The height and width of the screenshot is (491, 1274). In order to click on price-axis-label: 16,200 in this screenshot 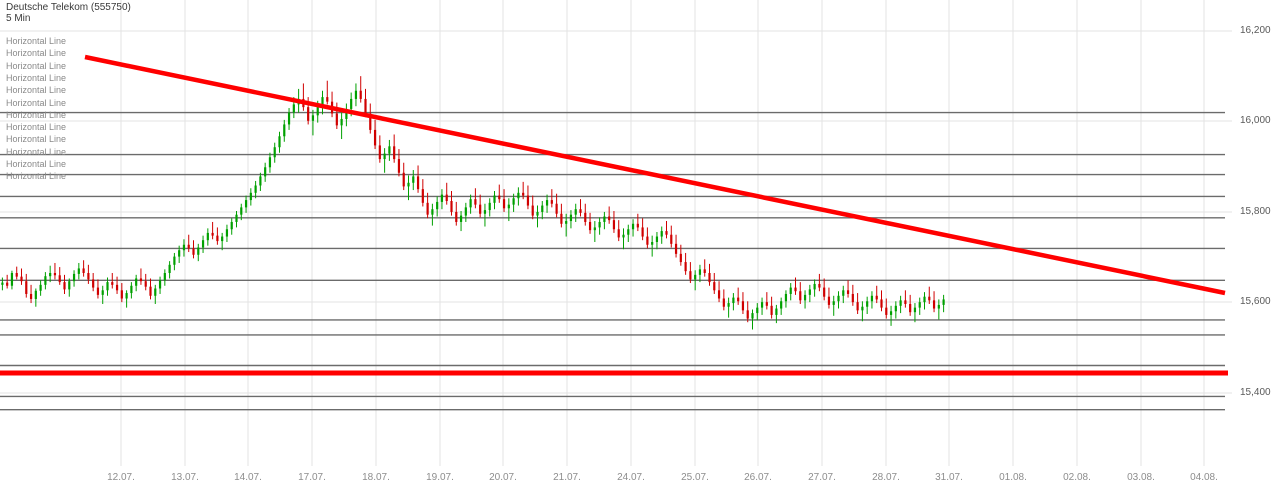, I will do `click(1255, 30)`.